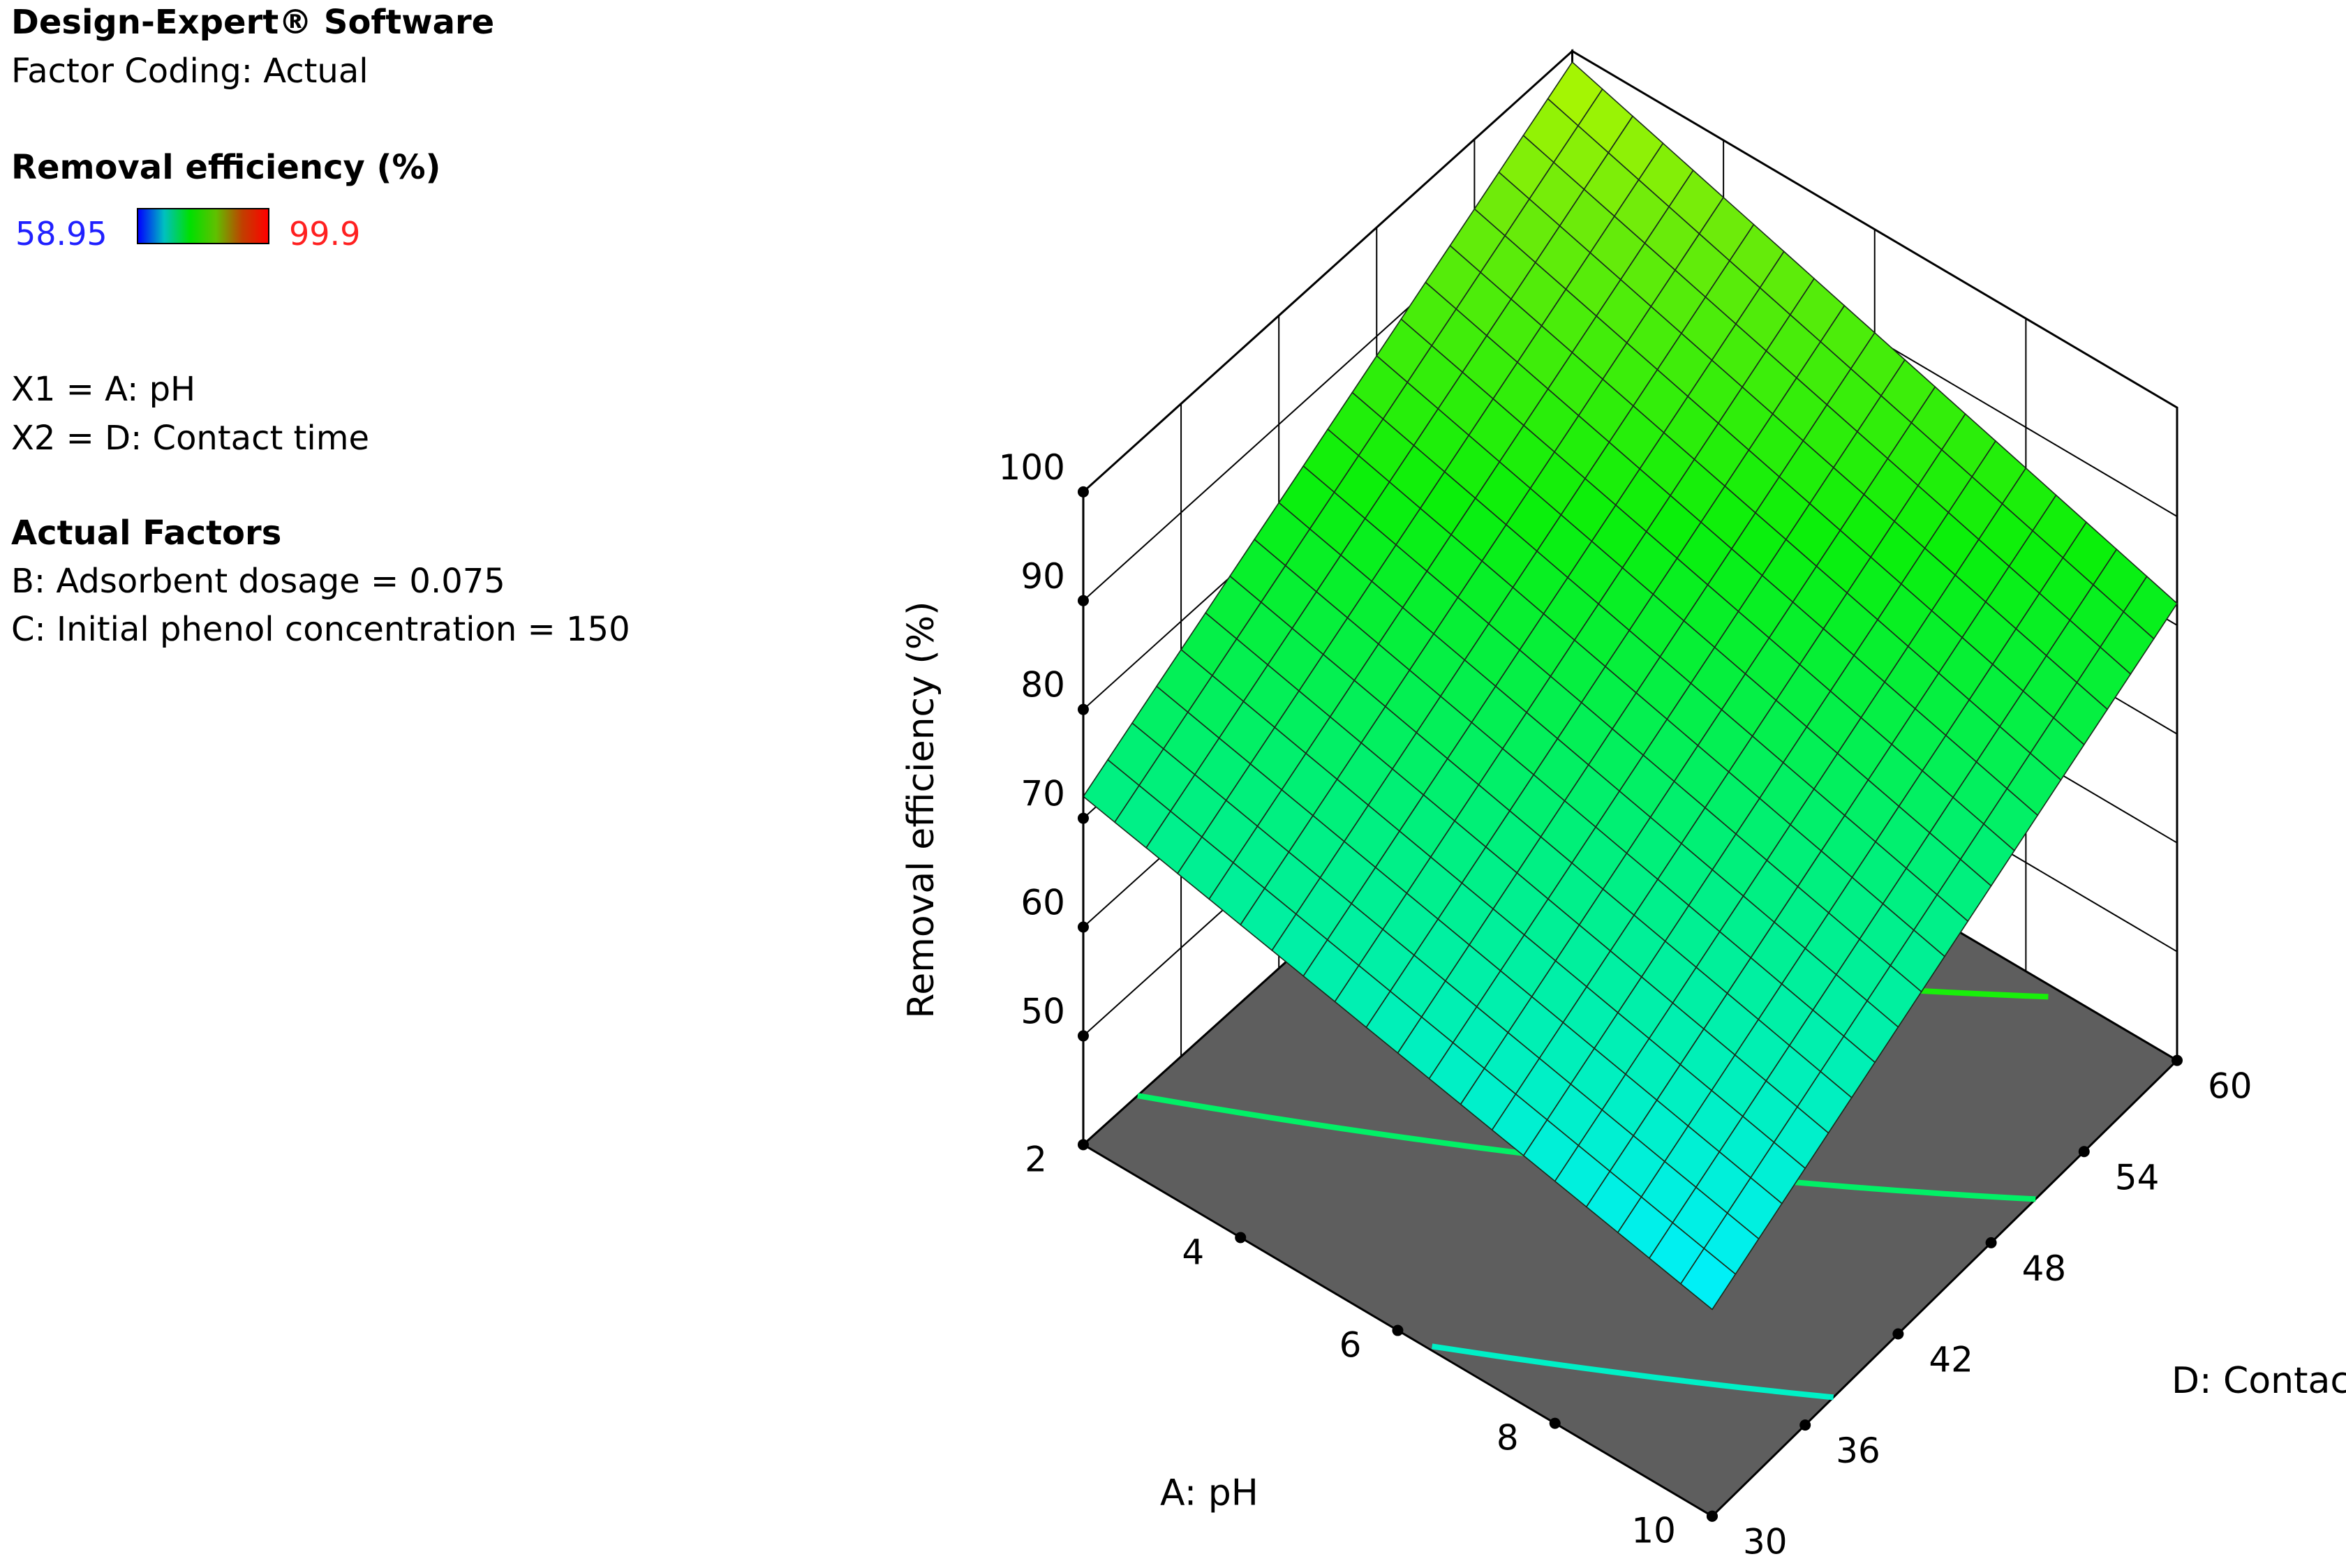 Image resolution: width=2346 pixels, height=1568 pixels. I want to click on wall-grid-z, so click(1630, 271).